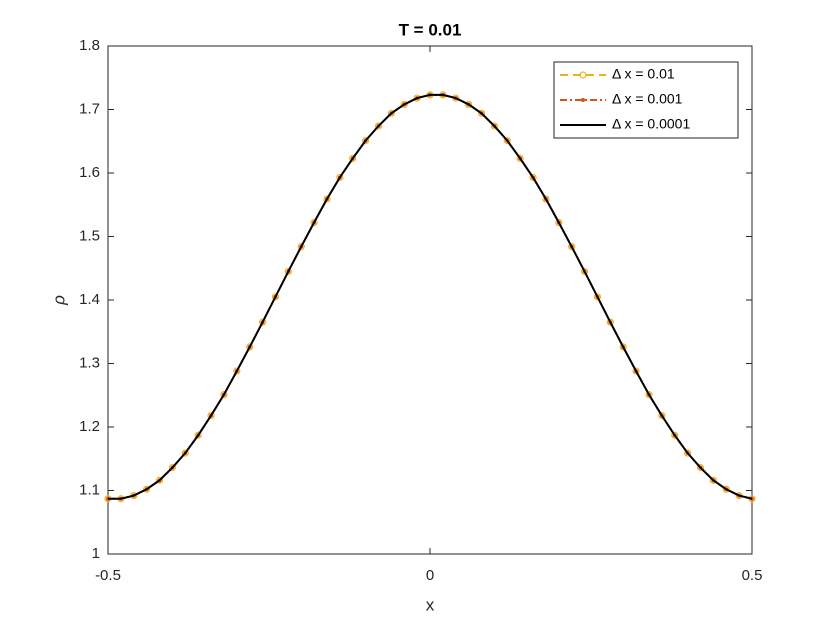  Describe the element at coordinates (430, 604) in the screenshot. I see `x-axis-label: x` at that location.